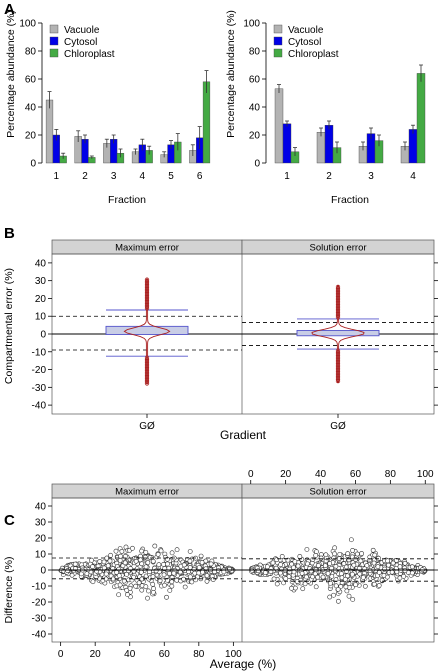 The image size is (444, 672). I want to click on scatter-panel-1-xtick-label: 0, so click(61, 654).